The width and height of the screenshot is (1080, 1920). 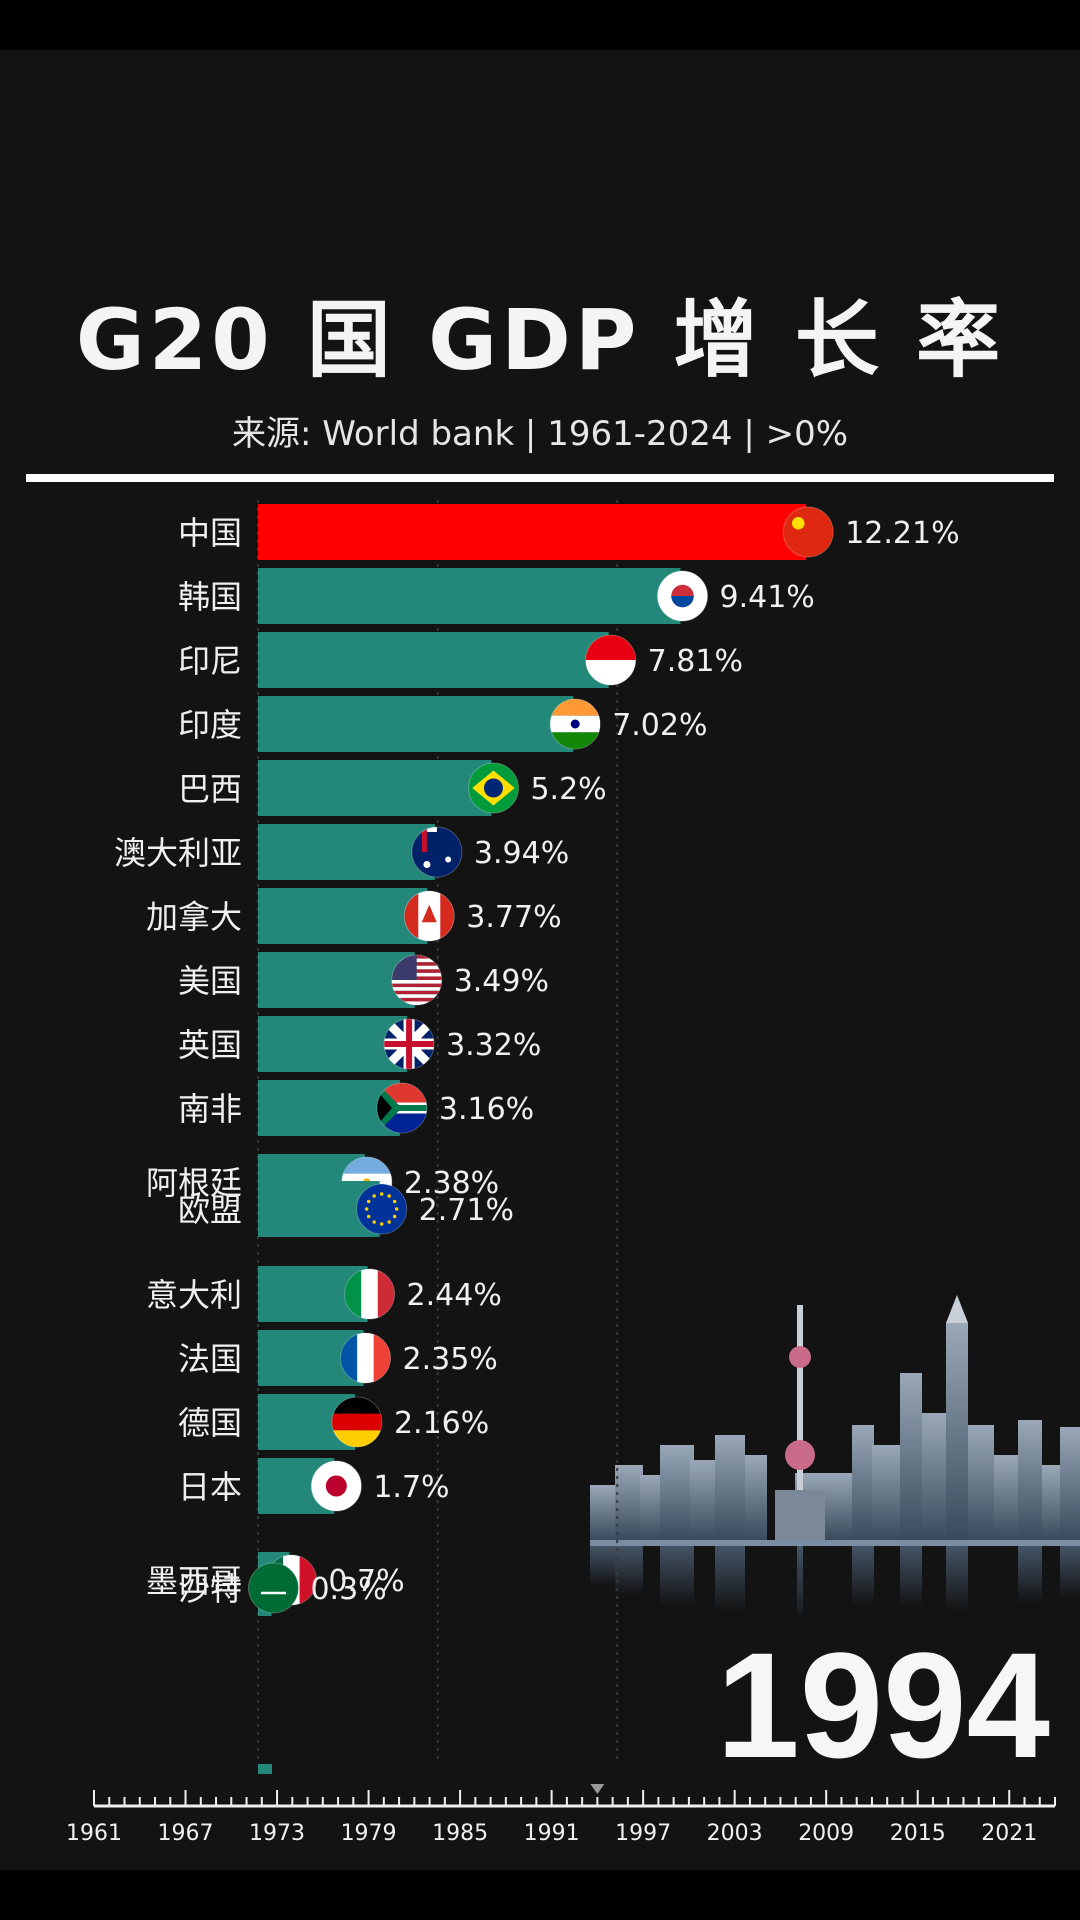 What do you see at coordinates (451, 1183) in the screenshot?
I see `value-label: 2.38%` at bounding box center [451, 1183].